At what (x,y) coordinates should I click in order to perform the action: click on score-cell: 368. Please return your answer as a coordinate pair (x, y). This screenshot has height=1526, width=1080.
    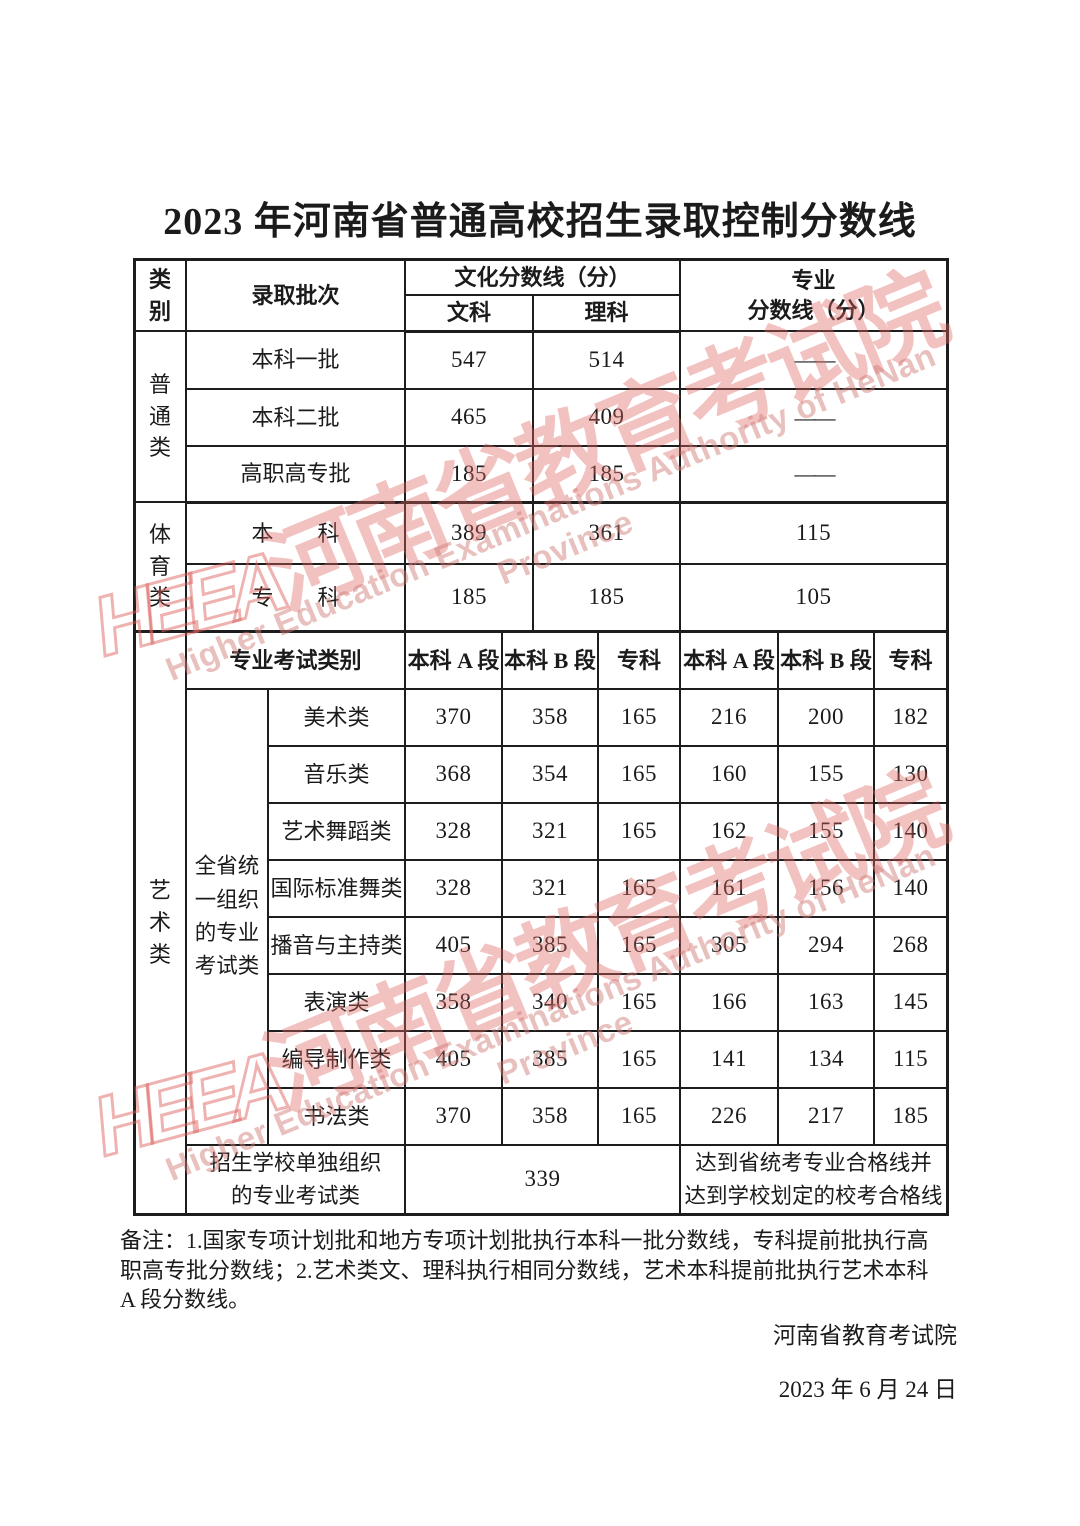
    Looking at the image, I should click on (454, 774).